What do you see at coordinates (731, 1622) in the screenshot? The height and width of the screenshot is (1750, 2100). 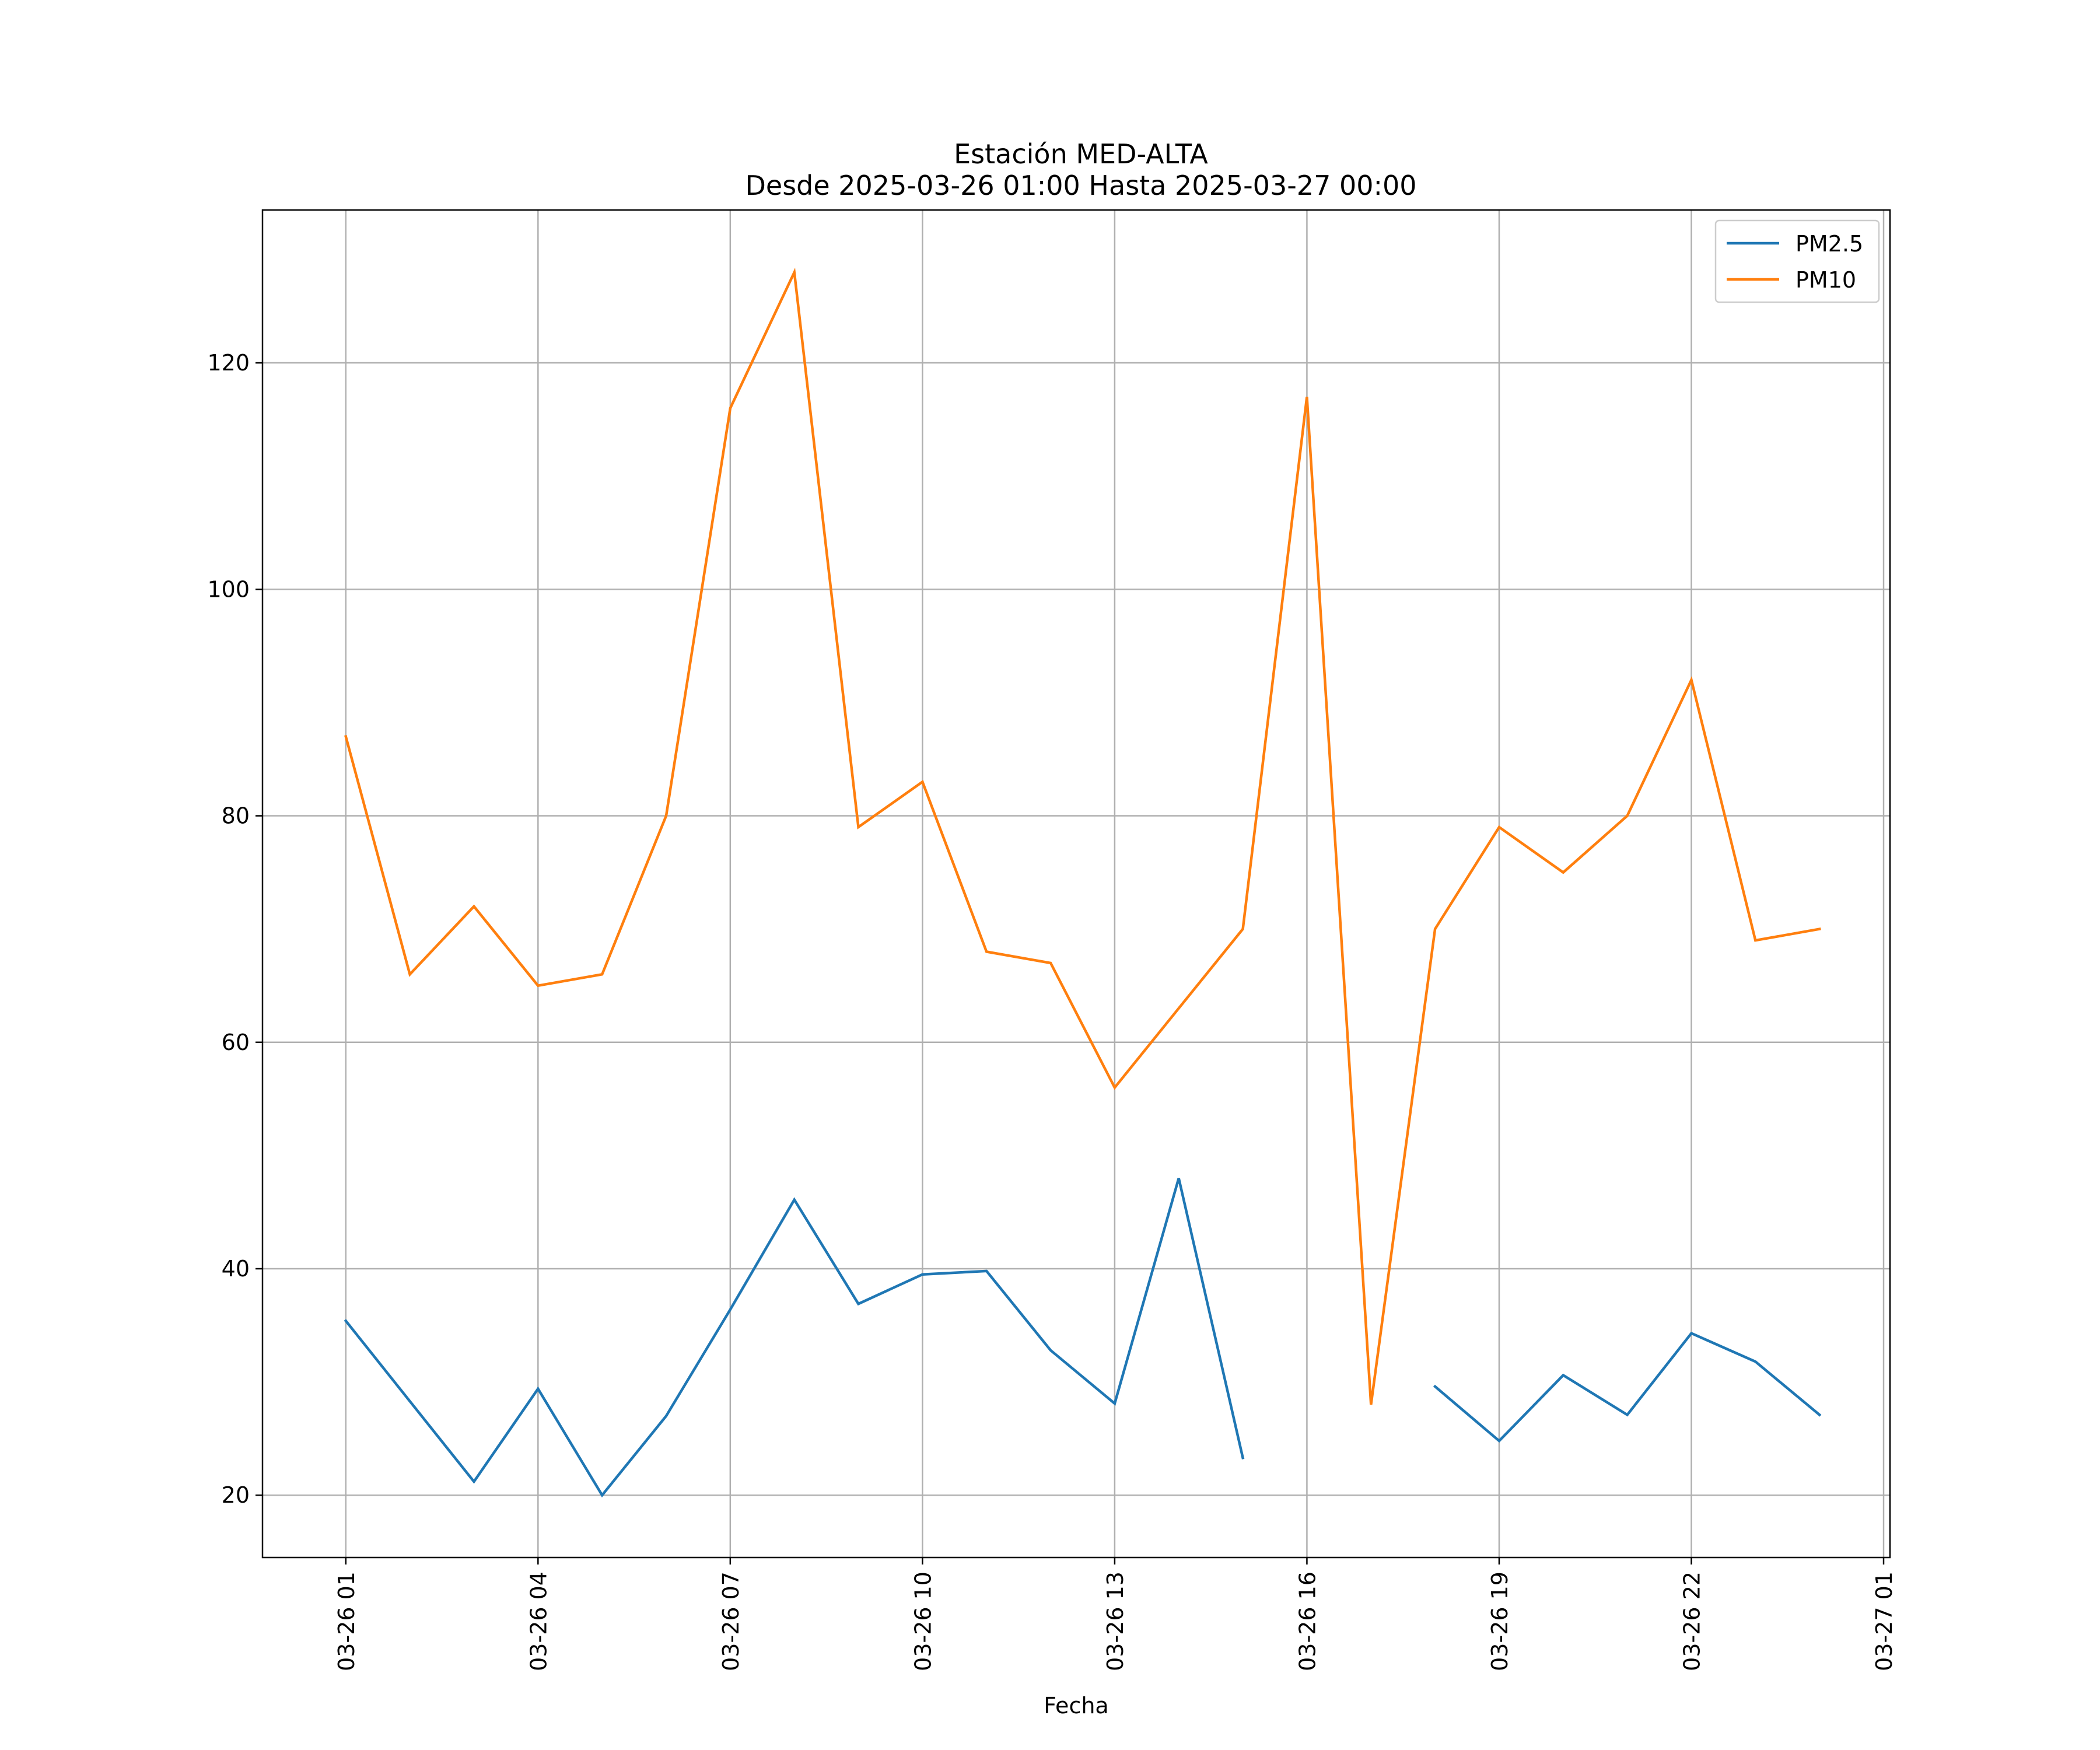 I see `x-tick-label: 03-26 07` at bounding box center [731, 1622].